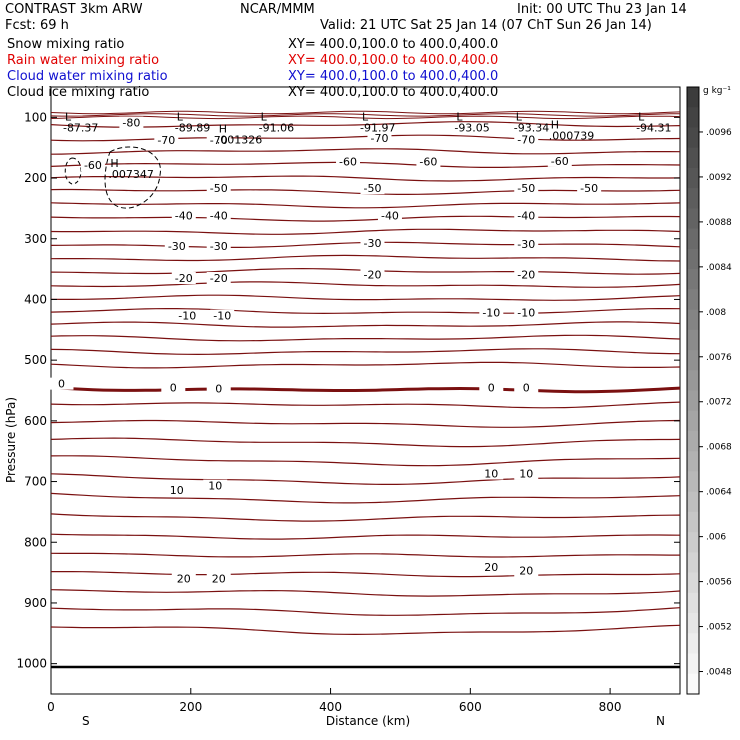  Describe the element at coordinates (602, 9) in the screenshot. I see `init-time: Init: 00 UTC Thu 23 Jan 14` at that location.